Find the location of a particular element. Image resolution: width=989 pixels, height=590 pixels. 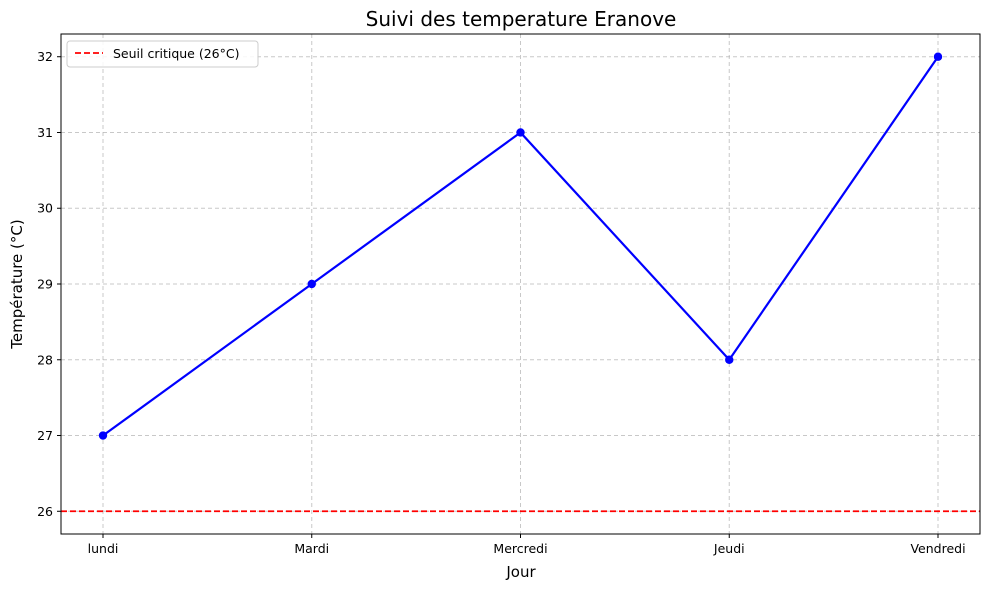

x-tick-label: Mercredi is located at coordinates (520, 548).